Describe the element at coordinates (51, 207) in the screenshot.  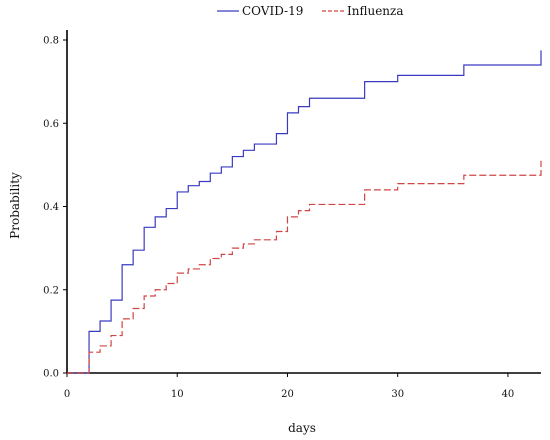
I see `y-tick-label: 0.4` at that location.